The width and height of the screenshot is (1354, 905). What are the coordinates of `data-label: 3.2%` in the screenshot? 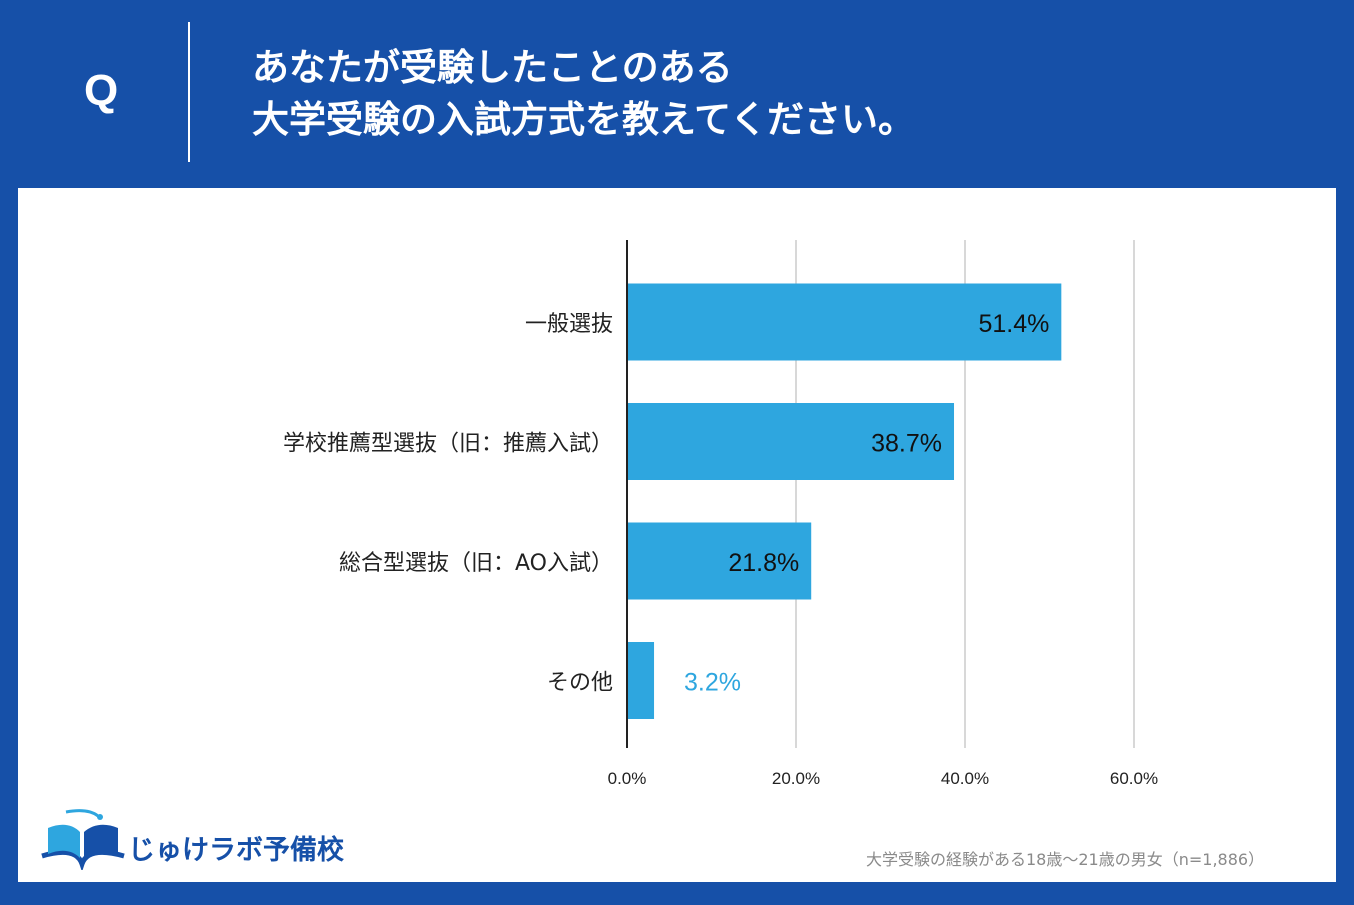 It's located at (712, 683).